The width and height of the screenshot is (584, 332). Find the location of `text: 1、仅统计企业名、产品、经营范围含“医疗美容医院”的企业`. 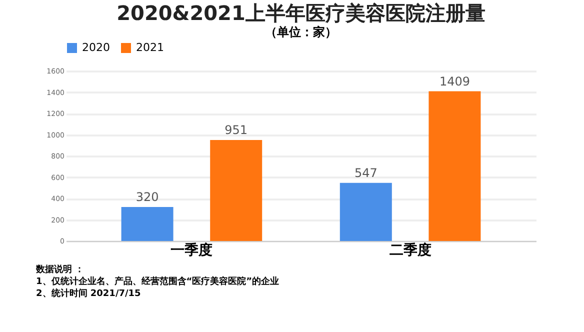

text: 1、仅统计企业名、产品、经营范围含“医疗美容医院”的企业 is located at coordinates (158, 281).